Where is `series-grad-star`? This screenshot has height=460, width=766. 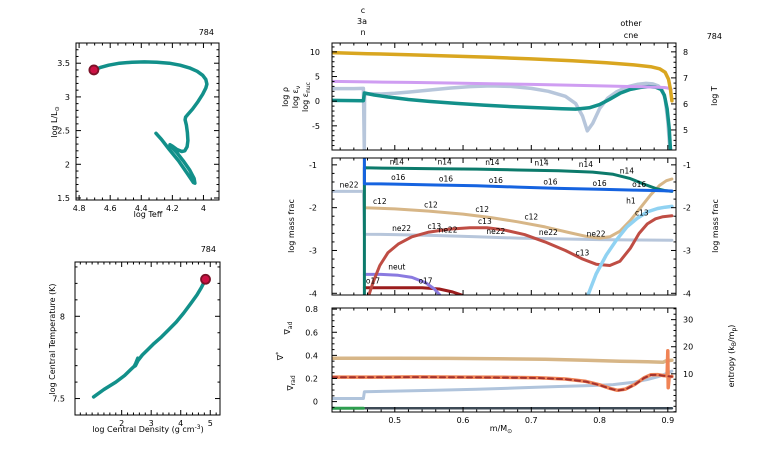
series-grad-star is located at coordinates (502, 382).